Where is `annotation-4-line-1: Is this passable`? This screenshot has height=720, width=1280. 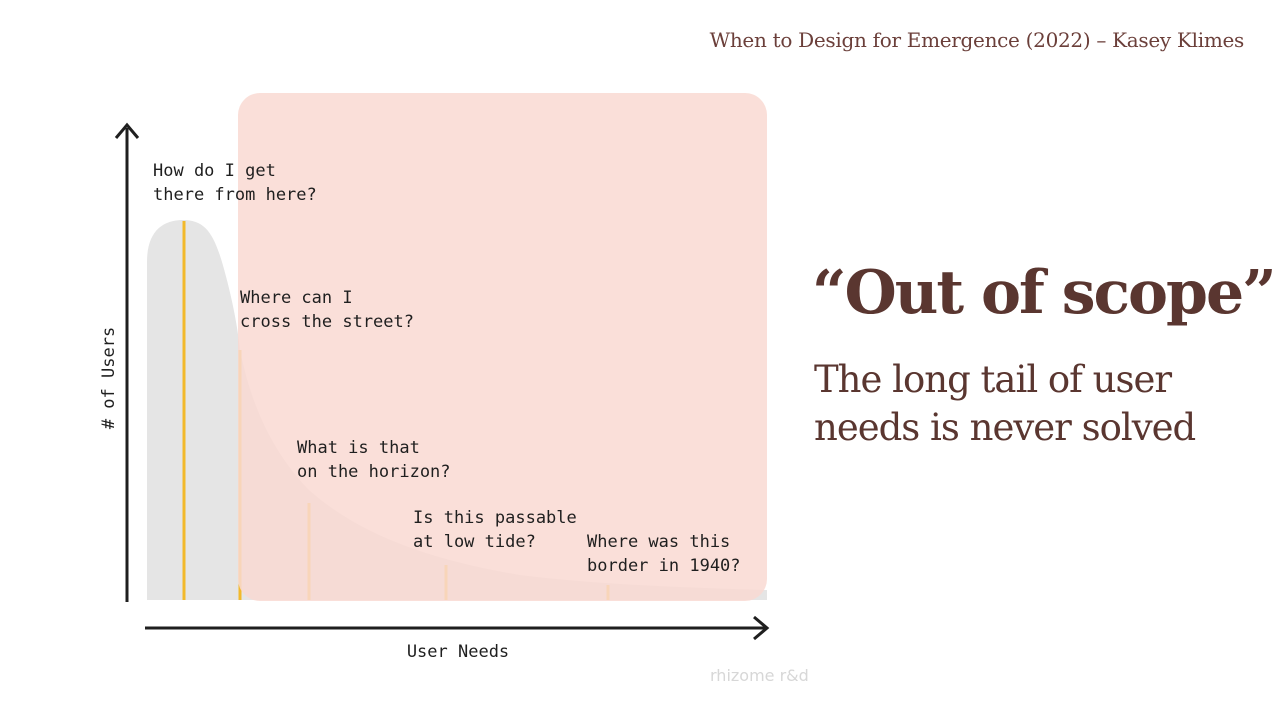
annotation-4-line-1: Is this passable is located at coordinates (495, 518).